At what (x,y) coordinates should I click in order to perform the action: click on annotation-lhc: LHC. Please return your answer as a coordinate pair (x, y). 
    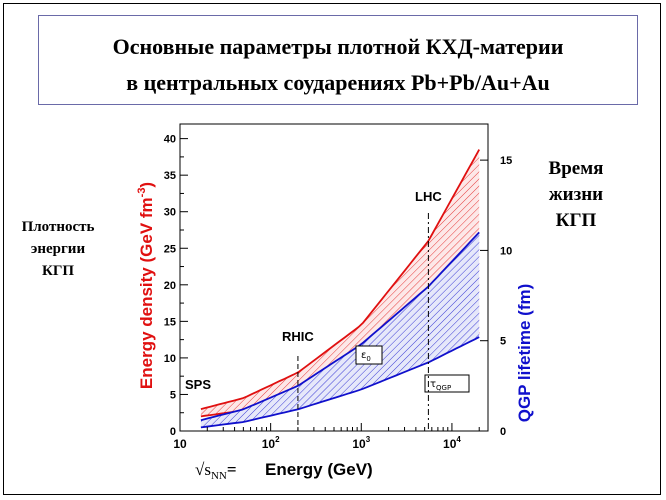
    Looking at the image, I should click on (428, 196).